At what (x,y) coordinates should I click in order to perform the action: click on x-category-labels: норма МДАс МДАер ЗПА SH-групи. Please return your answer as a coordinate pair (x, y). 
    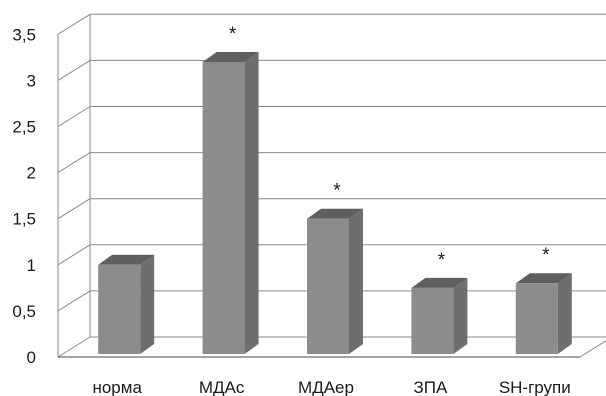
    Looking at the image, I should click on (331, 387).